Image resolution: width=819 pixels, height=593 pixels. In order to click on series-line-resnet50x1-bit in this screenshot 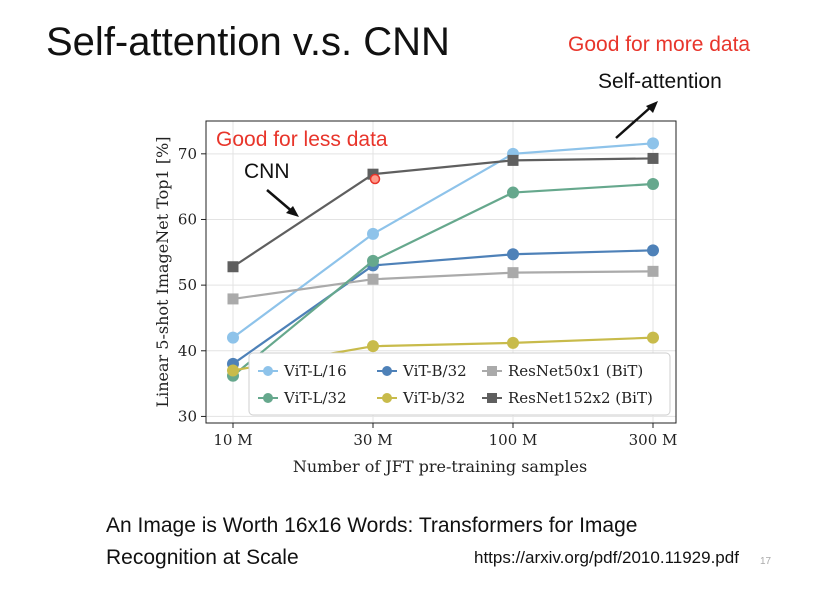, I will do `click(443, 285)`.